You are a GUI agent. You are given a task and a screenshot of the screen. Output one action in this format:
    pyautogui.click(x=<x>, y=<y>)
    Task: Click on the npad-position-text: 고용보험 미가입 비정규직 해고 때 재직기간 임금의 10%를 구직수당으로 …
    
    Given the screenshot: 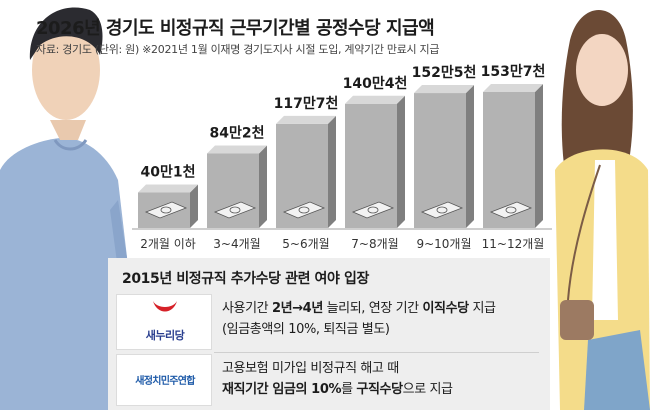 What is the action you would take?
    pyautogui.click(x=384, y=379)
    